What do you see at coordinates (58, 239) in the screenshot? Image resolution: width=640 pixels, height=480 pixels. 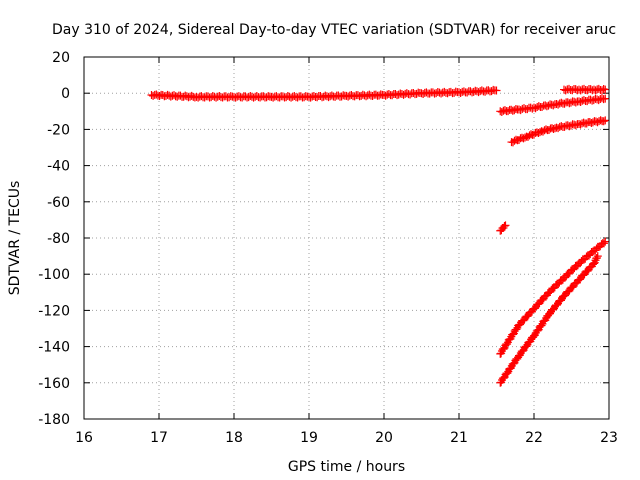 I see `y-tick-label: -80` at bounding box center [58, 239].